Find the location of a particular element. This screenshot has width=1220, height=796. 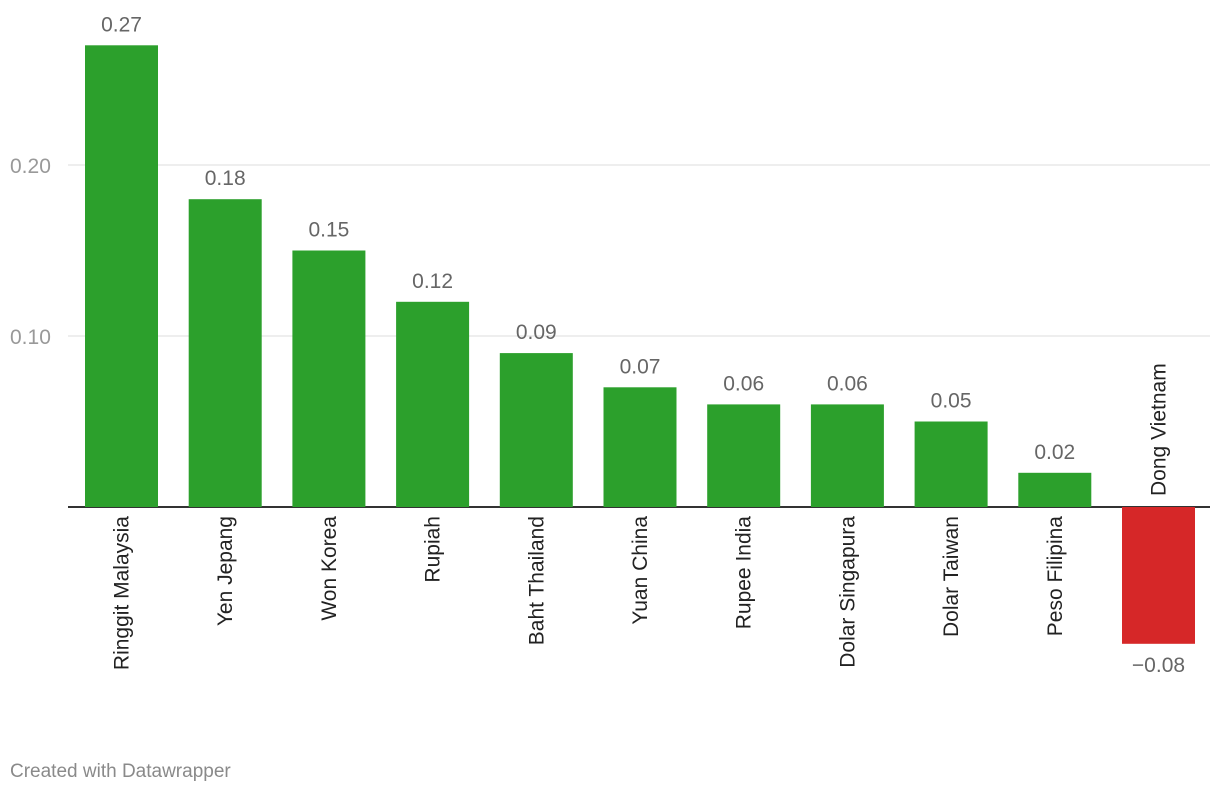

category-label: Won Korea is located at coordinates (329, 568).